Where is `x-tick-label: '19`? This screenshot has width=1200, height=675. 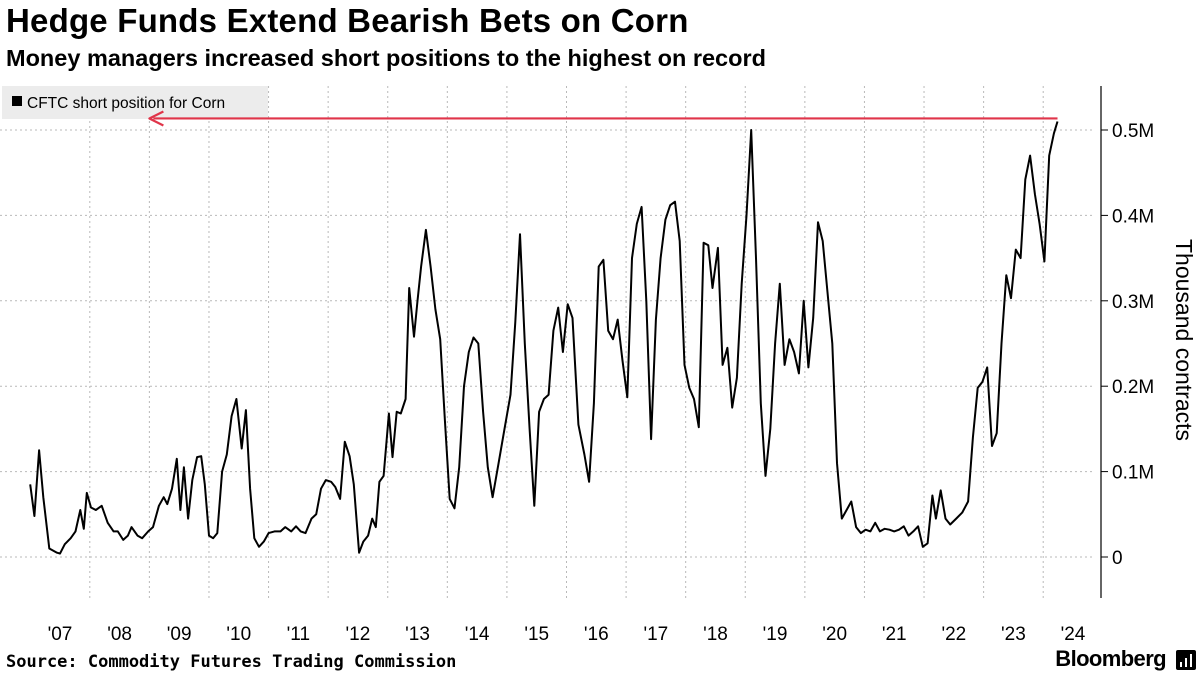 x-tick-label: '19 is located at coordinates (775, 634).